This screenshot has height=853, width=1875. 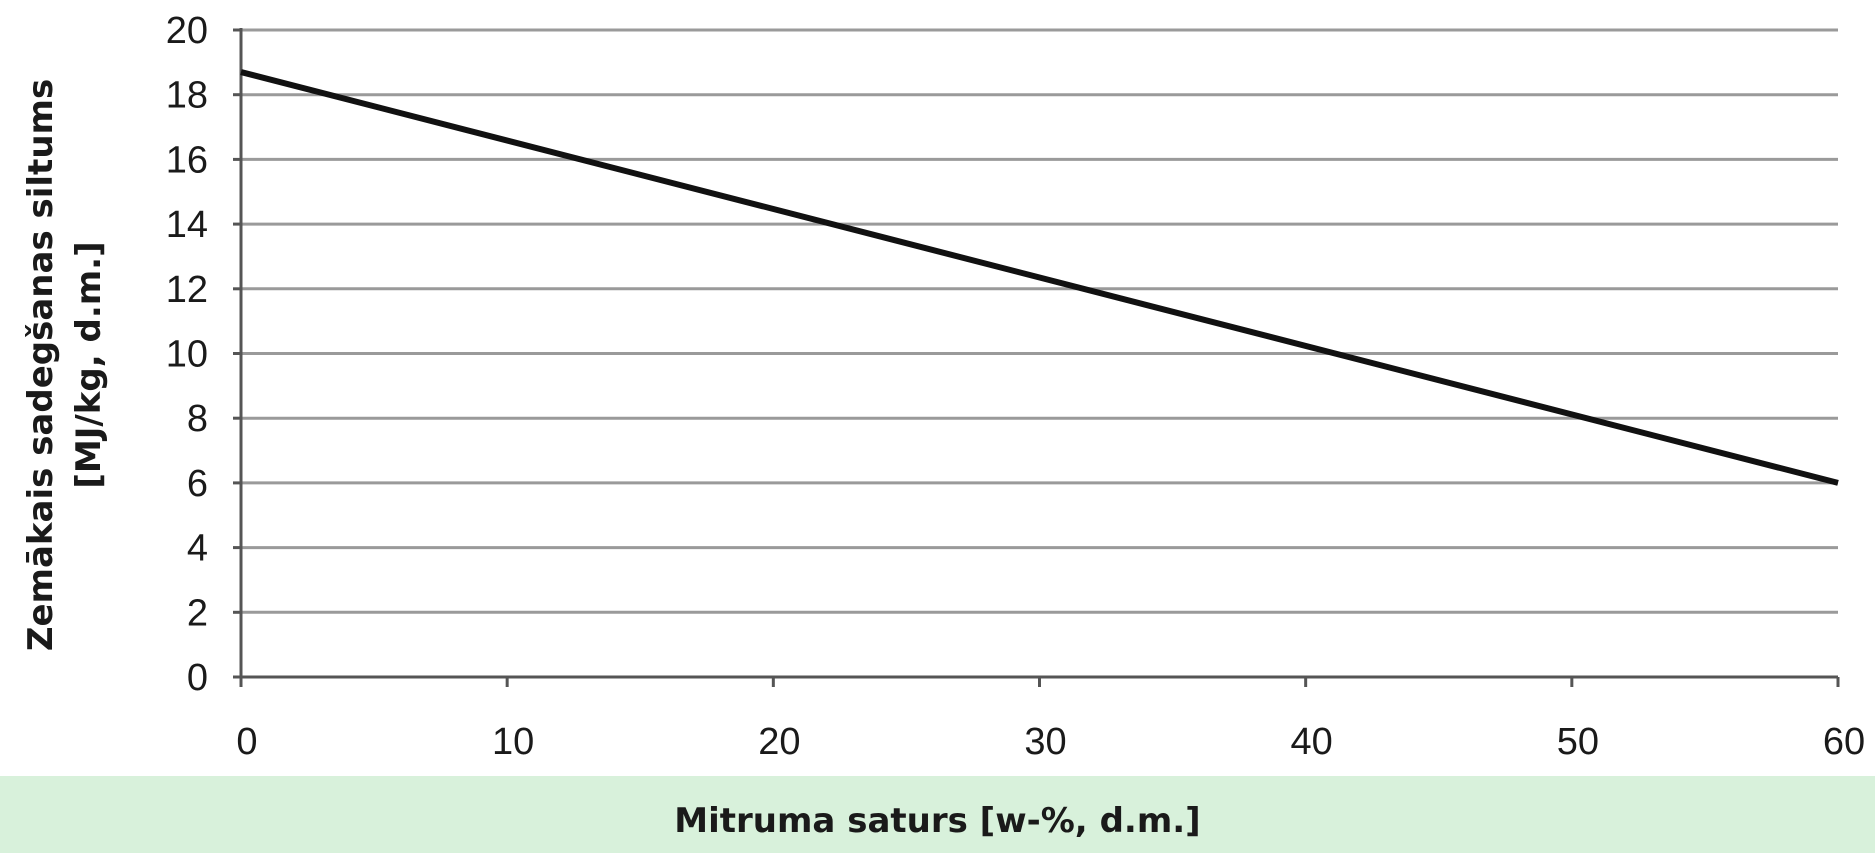 I want to click on x-axis-title: Mitruma saturs [w-%, d.m.], so click(x=937, y=820).